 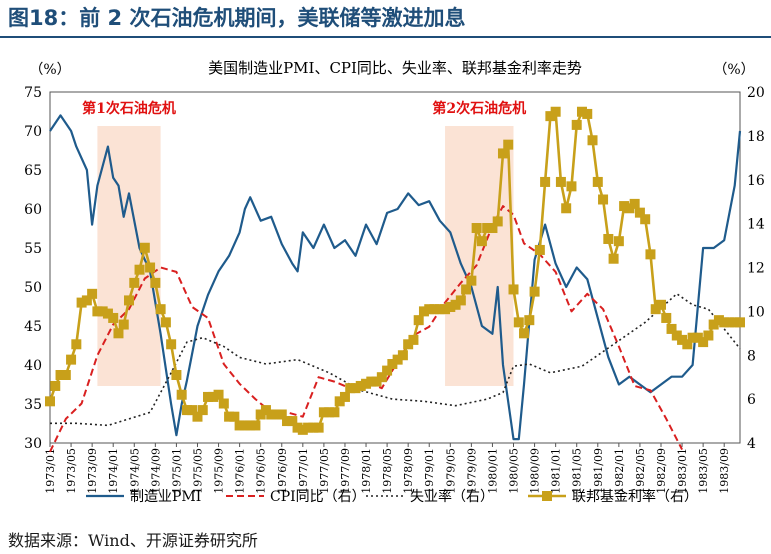 I want to click on right-tick-label: 8, so click(x=751, y=356).